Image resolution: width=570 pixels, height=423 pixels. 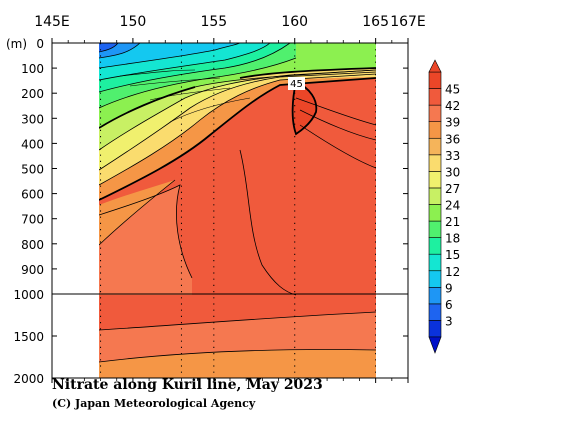 What do you see at coordinates (435, 345) in the screenshot?
I see `colorbar-bottom-arrow` at bounding box center [435, 345].